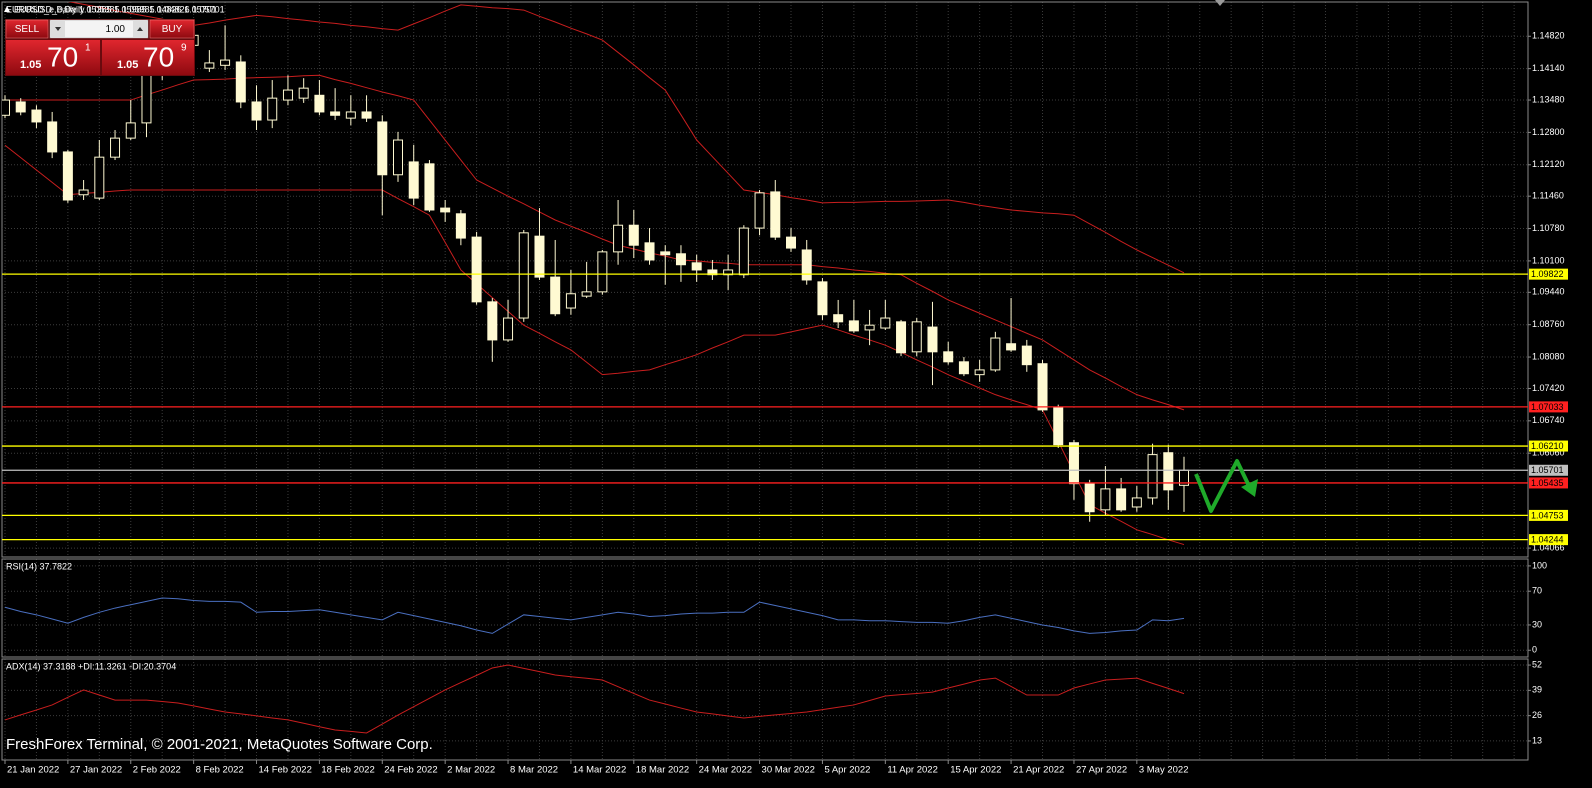 The width and height of the screenshot is (1592, 788). What do you see at coordinates (662, 770) in the screenshot?
I see `x-tick-label: 18 Mar 2022` at bounding box center [662, 770].